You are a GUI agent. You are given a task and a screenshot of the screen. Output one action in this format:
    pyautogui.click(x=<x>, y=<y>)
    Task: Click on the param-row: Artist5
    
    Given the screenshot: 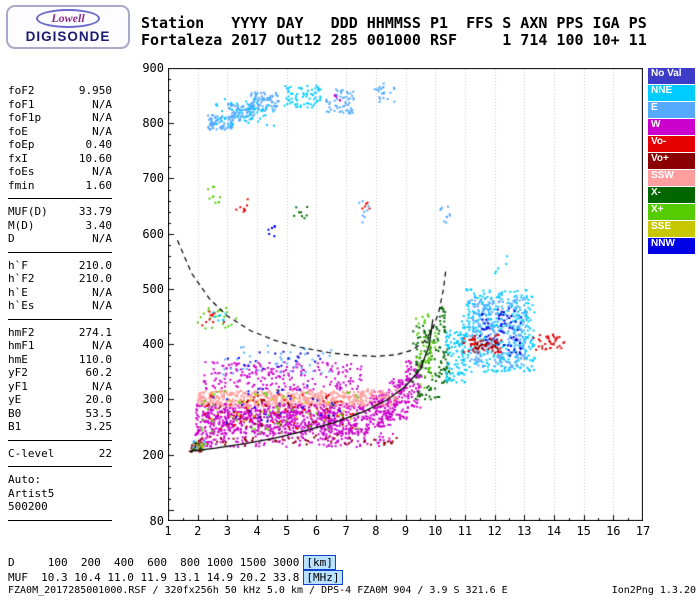 What is the action you would take?
    pyautogui.click(x=60, y=494)
    